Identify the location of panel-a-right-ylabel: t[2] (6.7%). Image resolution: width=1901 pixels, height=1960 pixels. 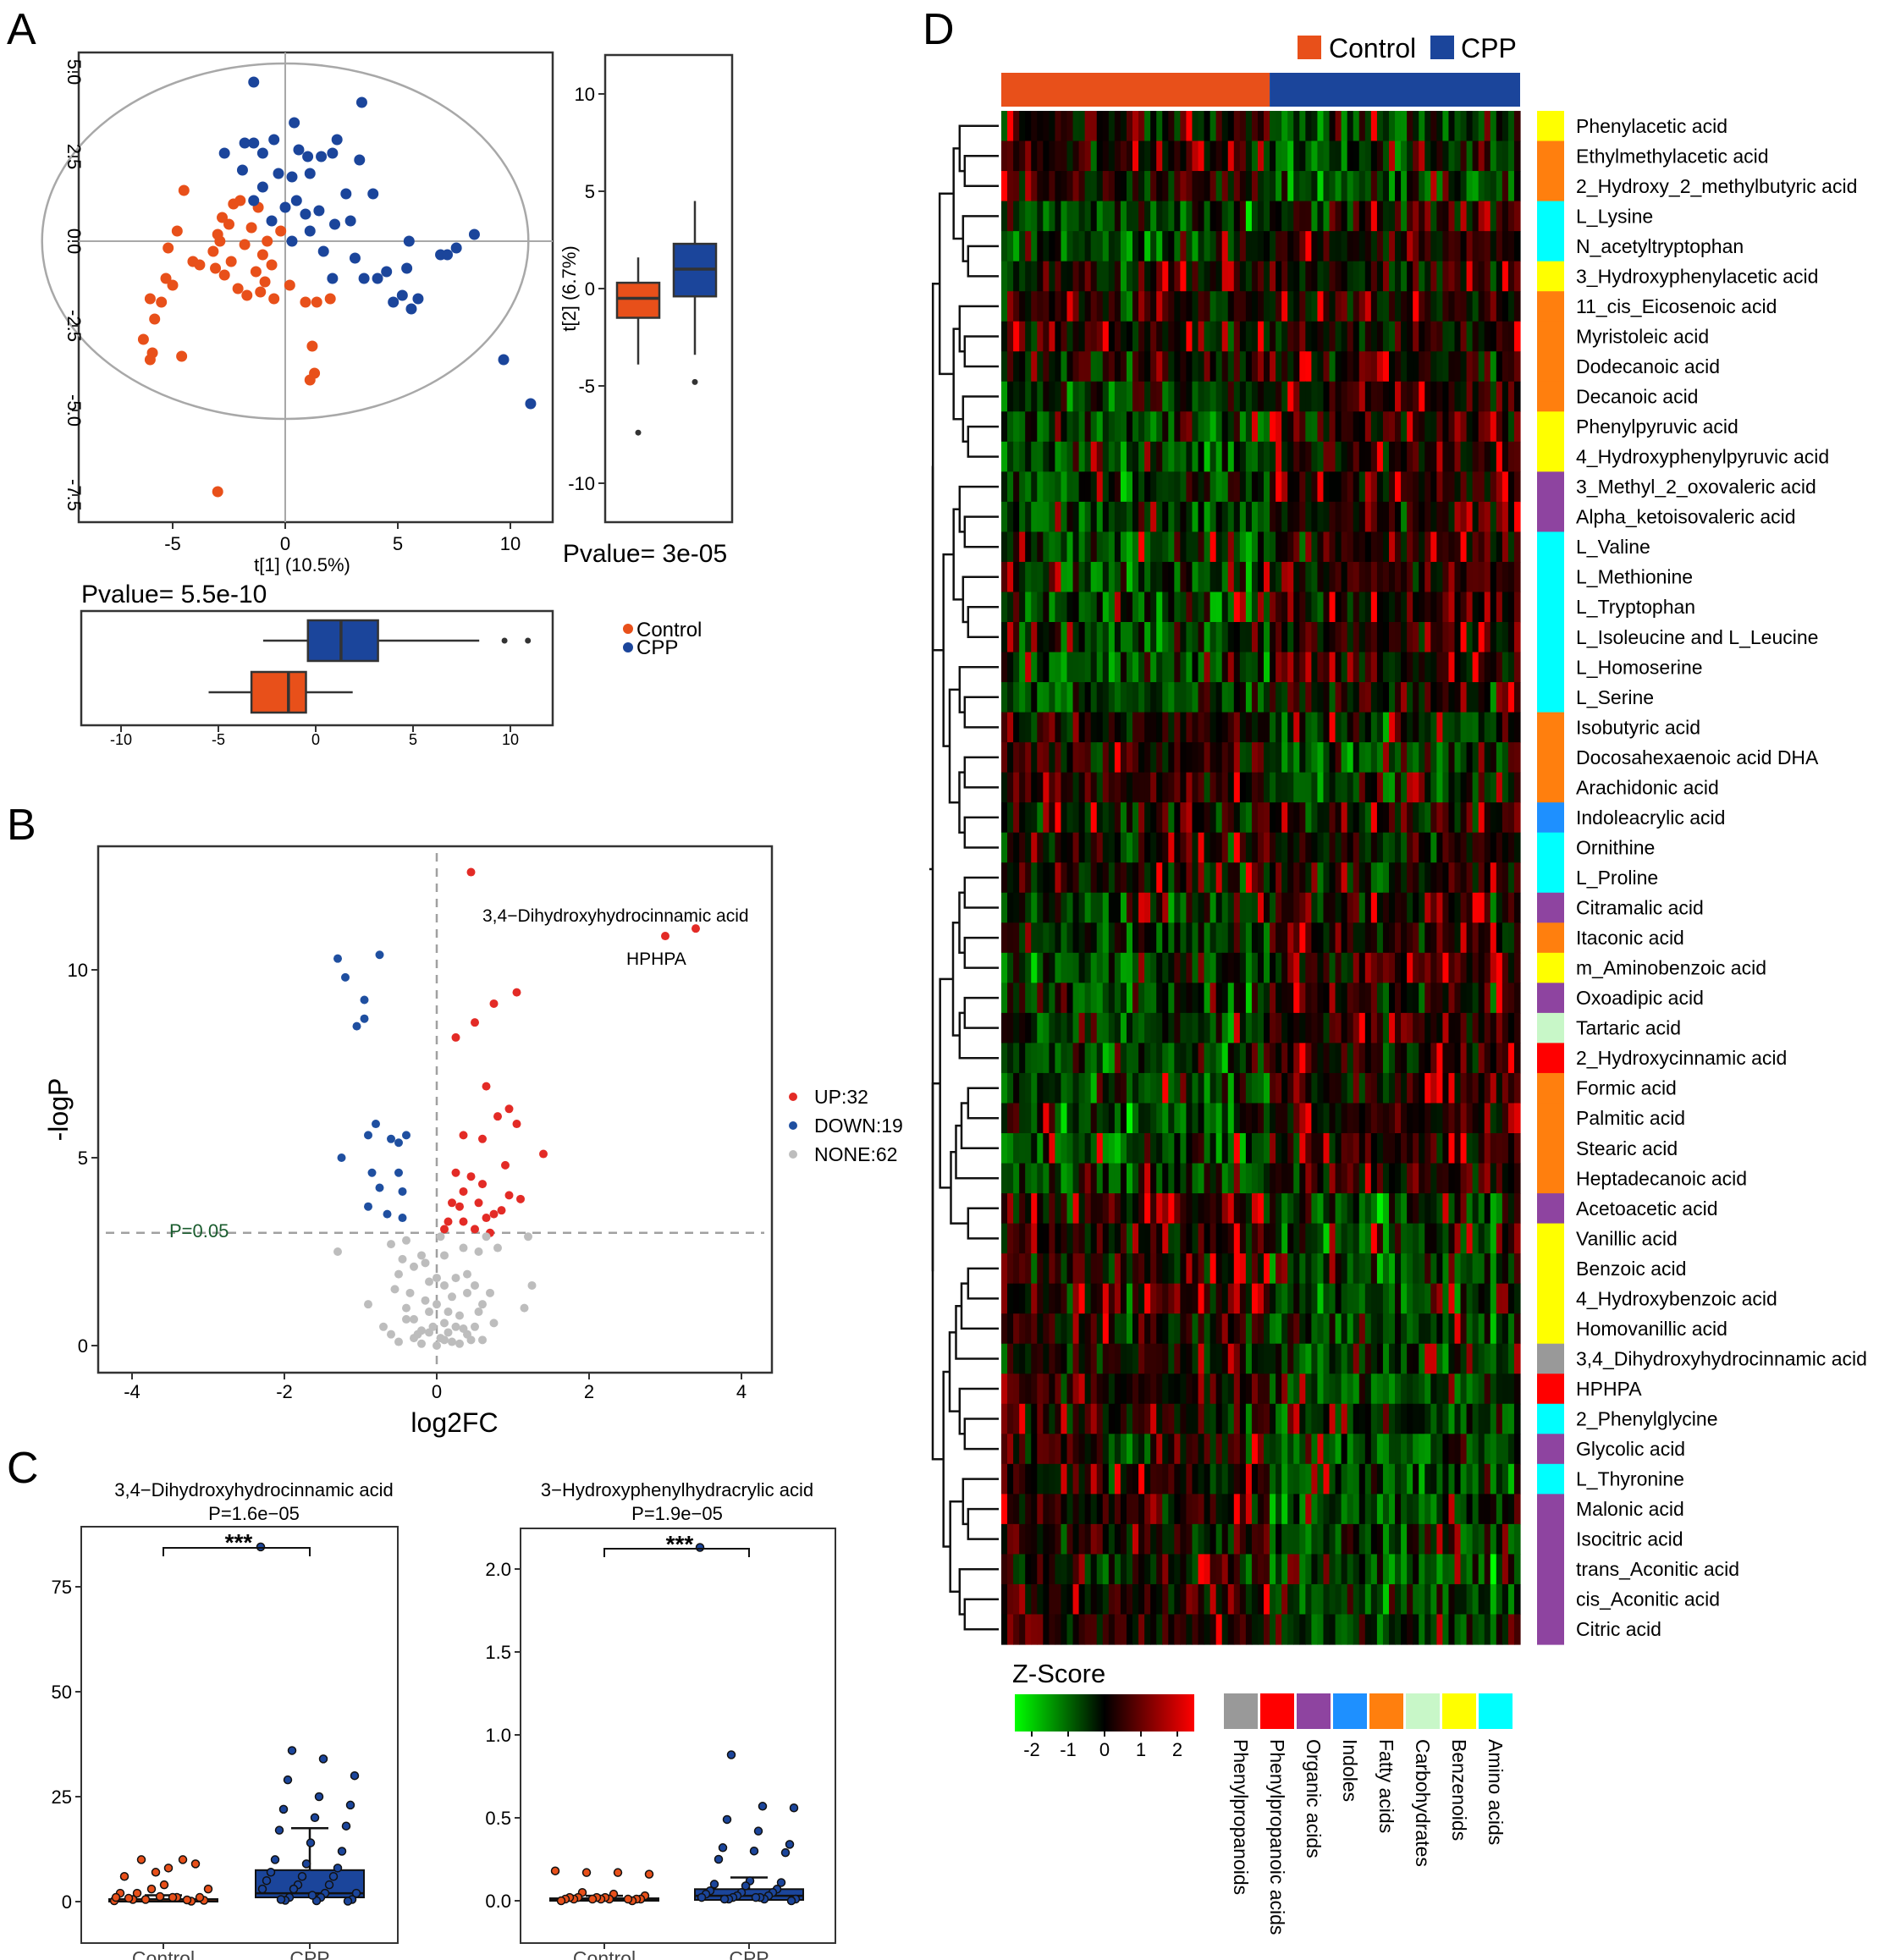
(569, 288).